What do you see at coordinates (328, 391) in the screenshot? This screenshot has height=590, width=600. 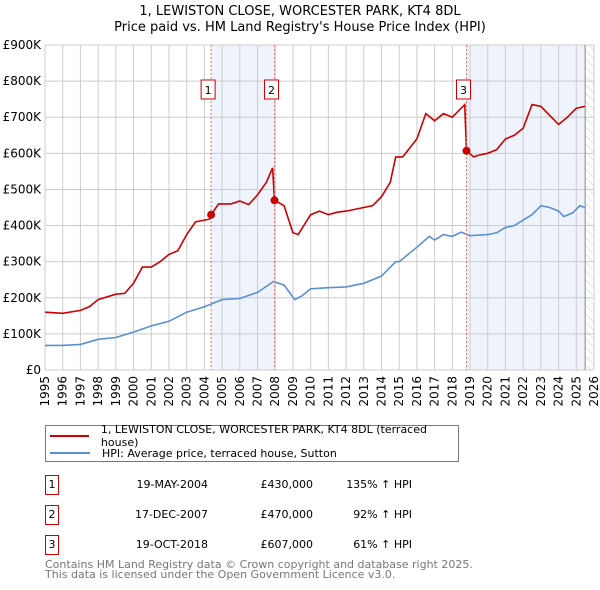 I see `x-tick-label: 2011` at bounding box center [328, 391].